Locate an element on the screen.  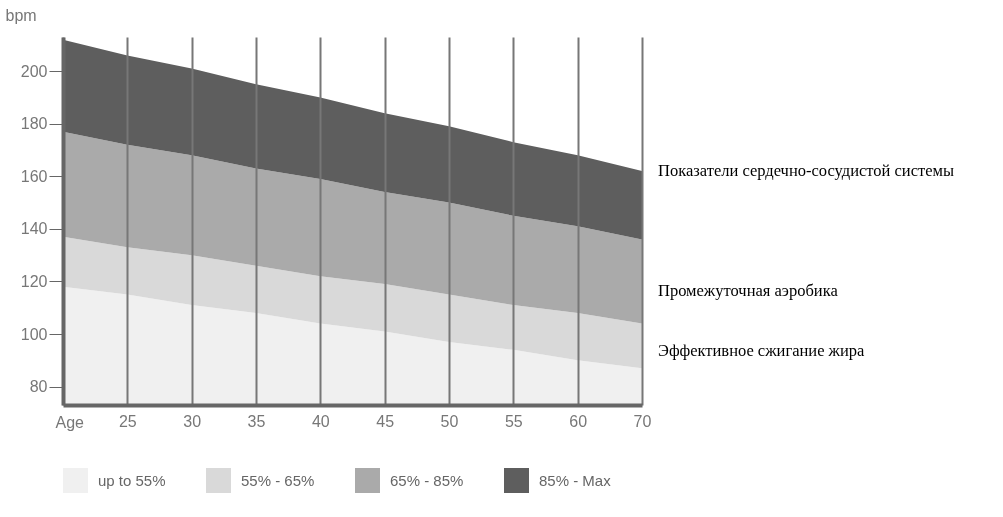
text: Эффективное сжигание жира is located at coordinates (762, 350).